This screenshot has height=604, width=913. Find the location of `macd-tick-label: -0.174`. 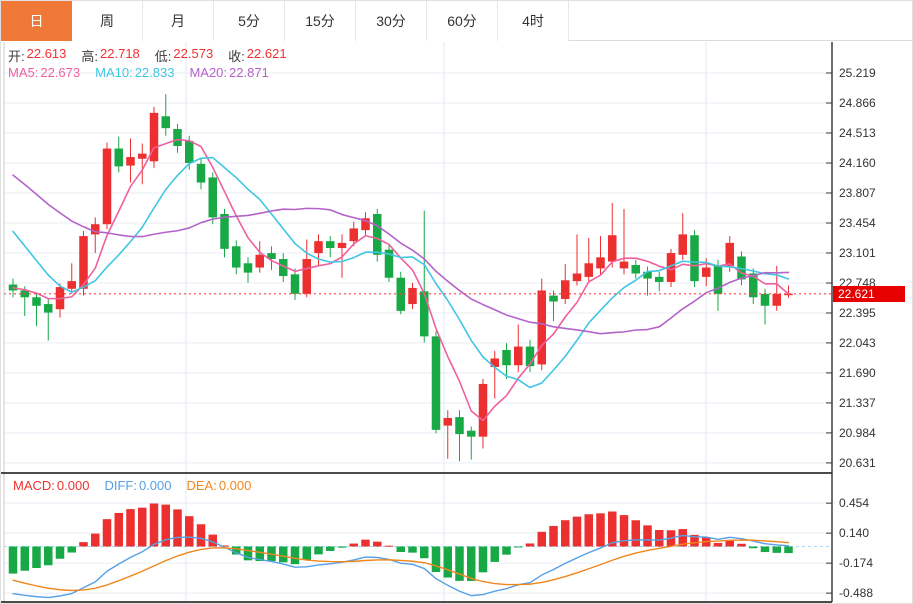

macd-tick-label: -0.174 is located at coordinates (856, 563).